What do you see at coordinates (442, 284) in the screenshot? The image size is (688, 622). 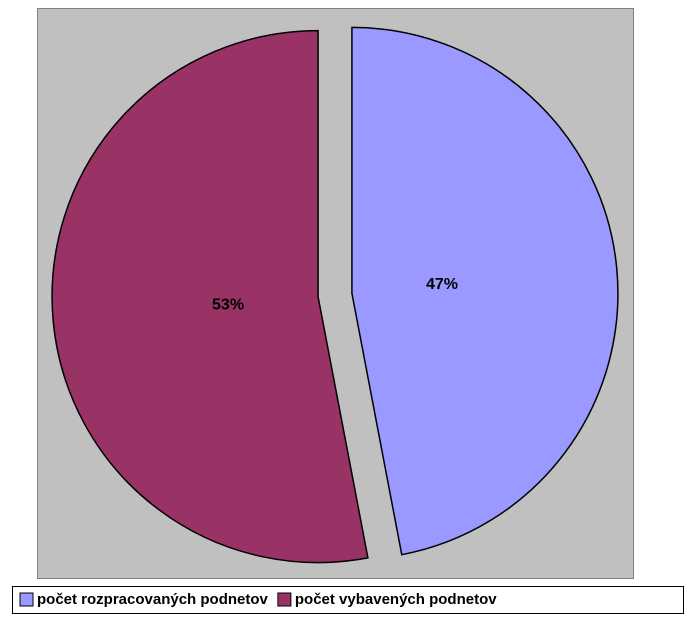 I see `data-label: 47%` at bounding box center [442, 284].